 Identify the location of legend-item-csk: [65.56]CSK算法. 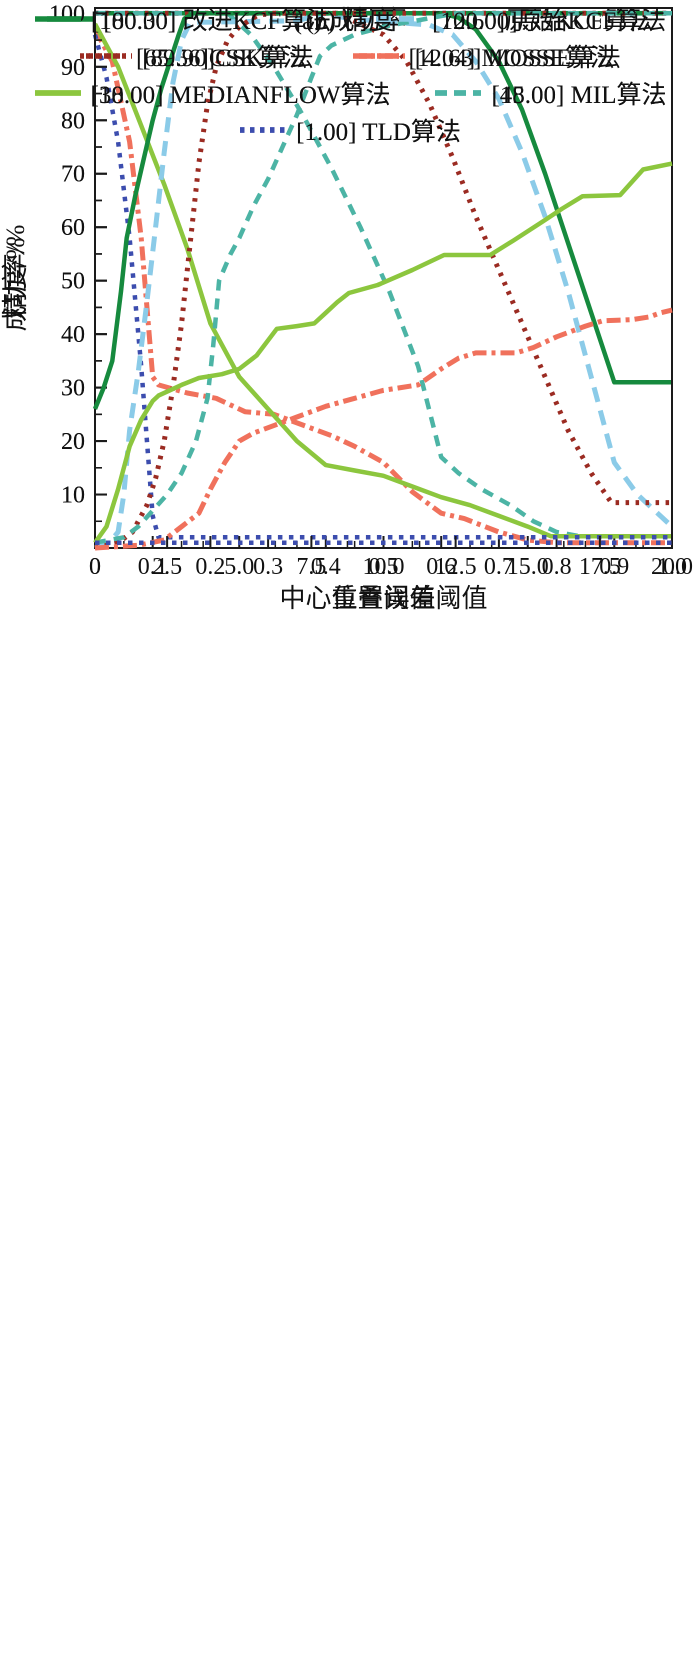
(193, 56).